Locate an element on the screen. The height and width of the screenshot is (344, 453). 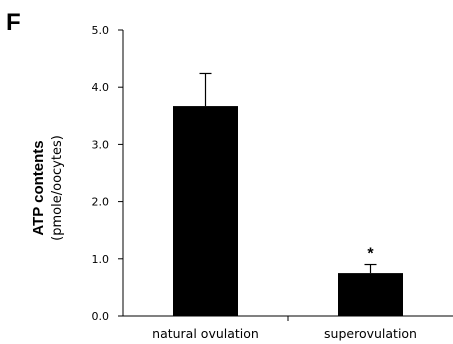
y-tick-label: 3.0 is located at coordinates (101, 144).